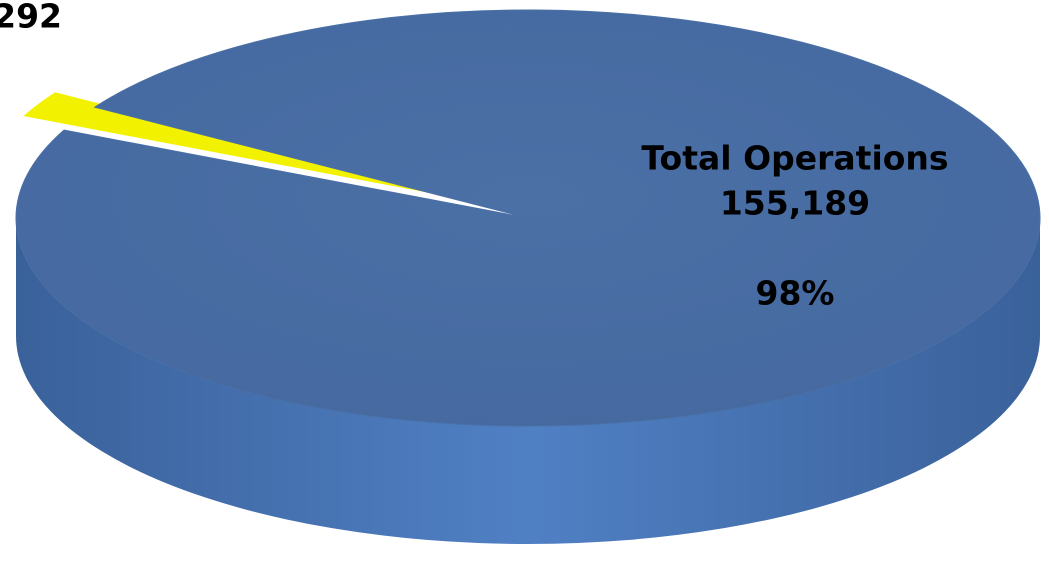 This screenshot has width=1049, height=561. Describe the element at coordinates (31, 18) in the screenshot. I see `slice-count-label: 292` at that location.